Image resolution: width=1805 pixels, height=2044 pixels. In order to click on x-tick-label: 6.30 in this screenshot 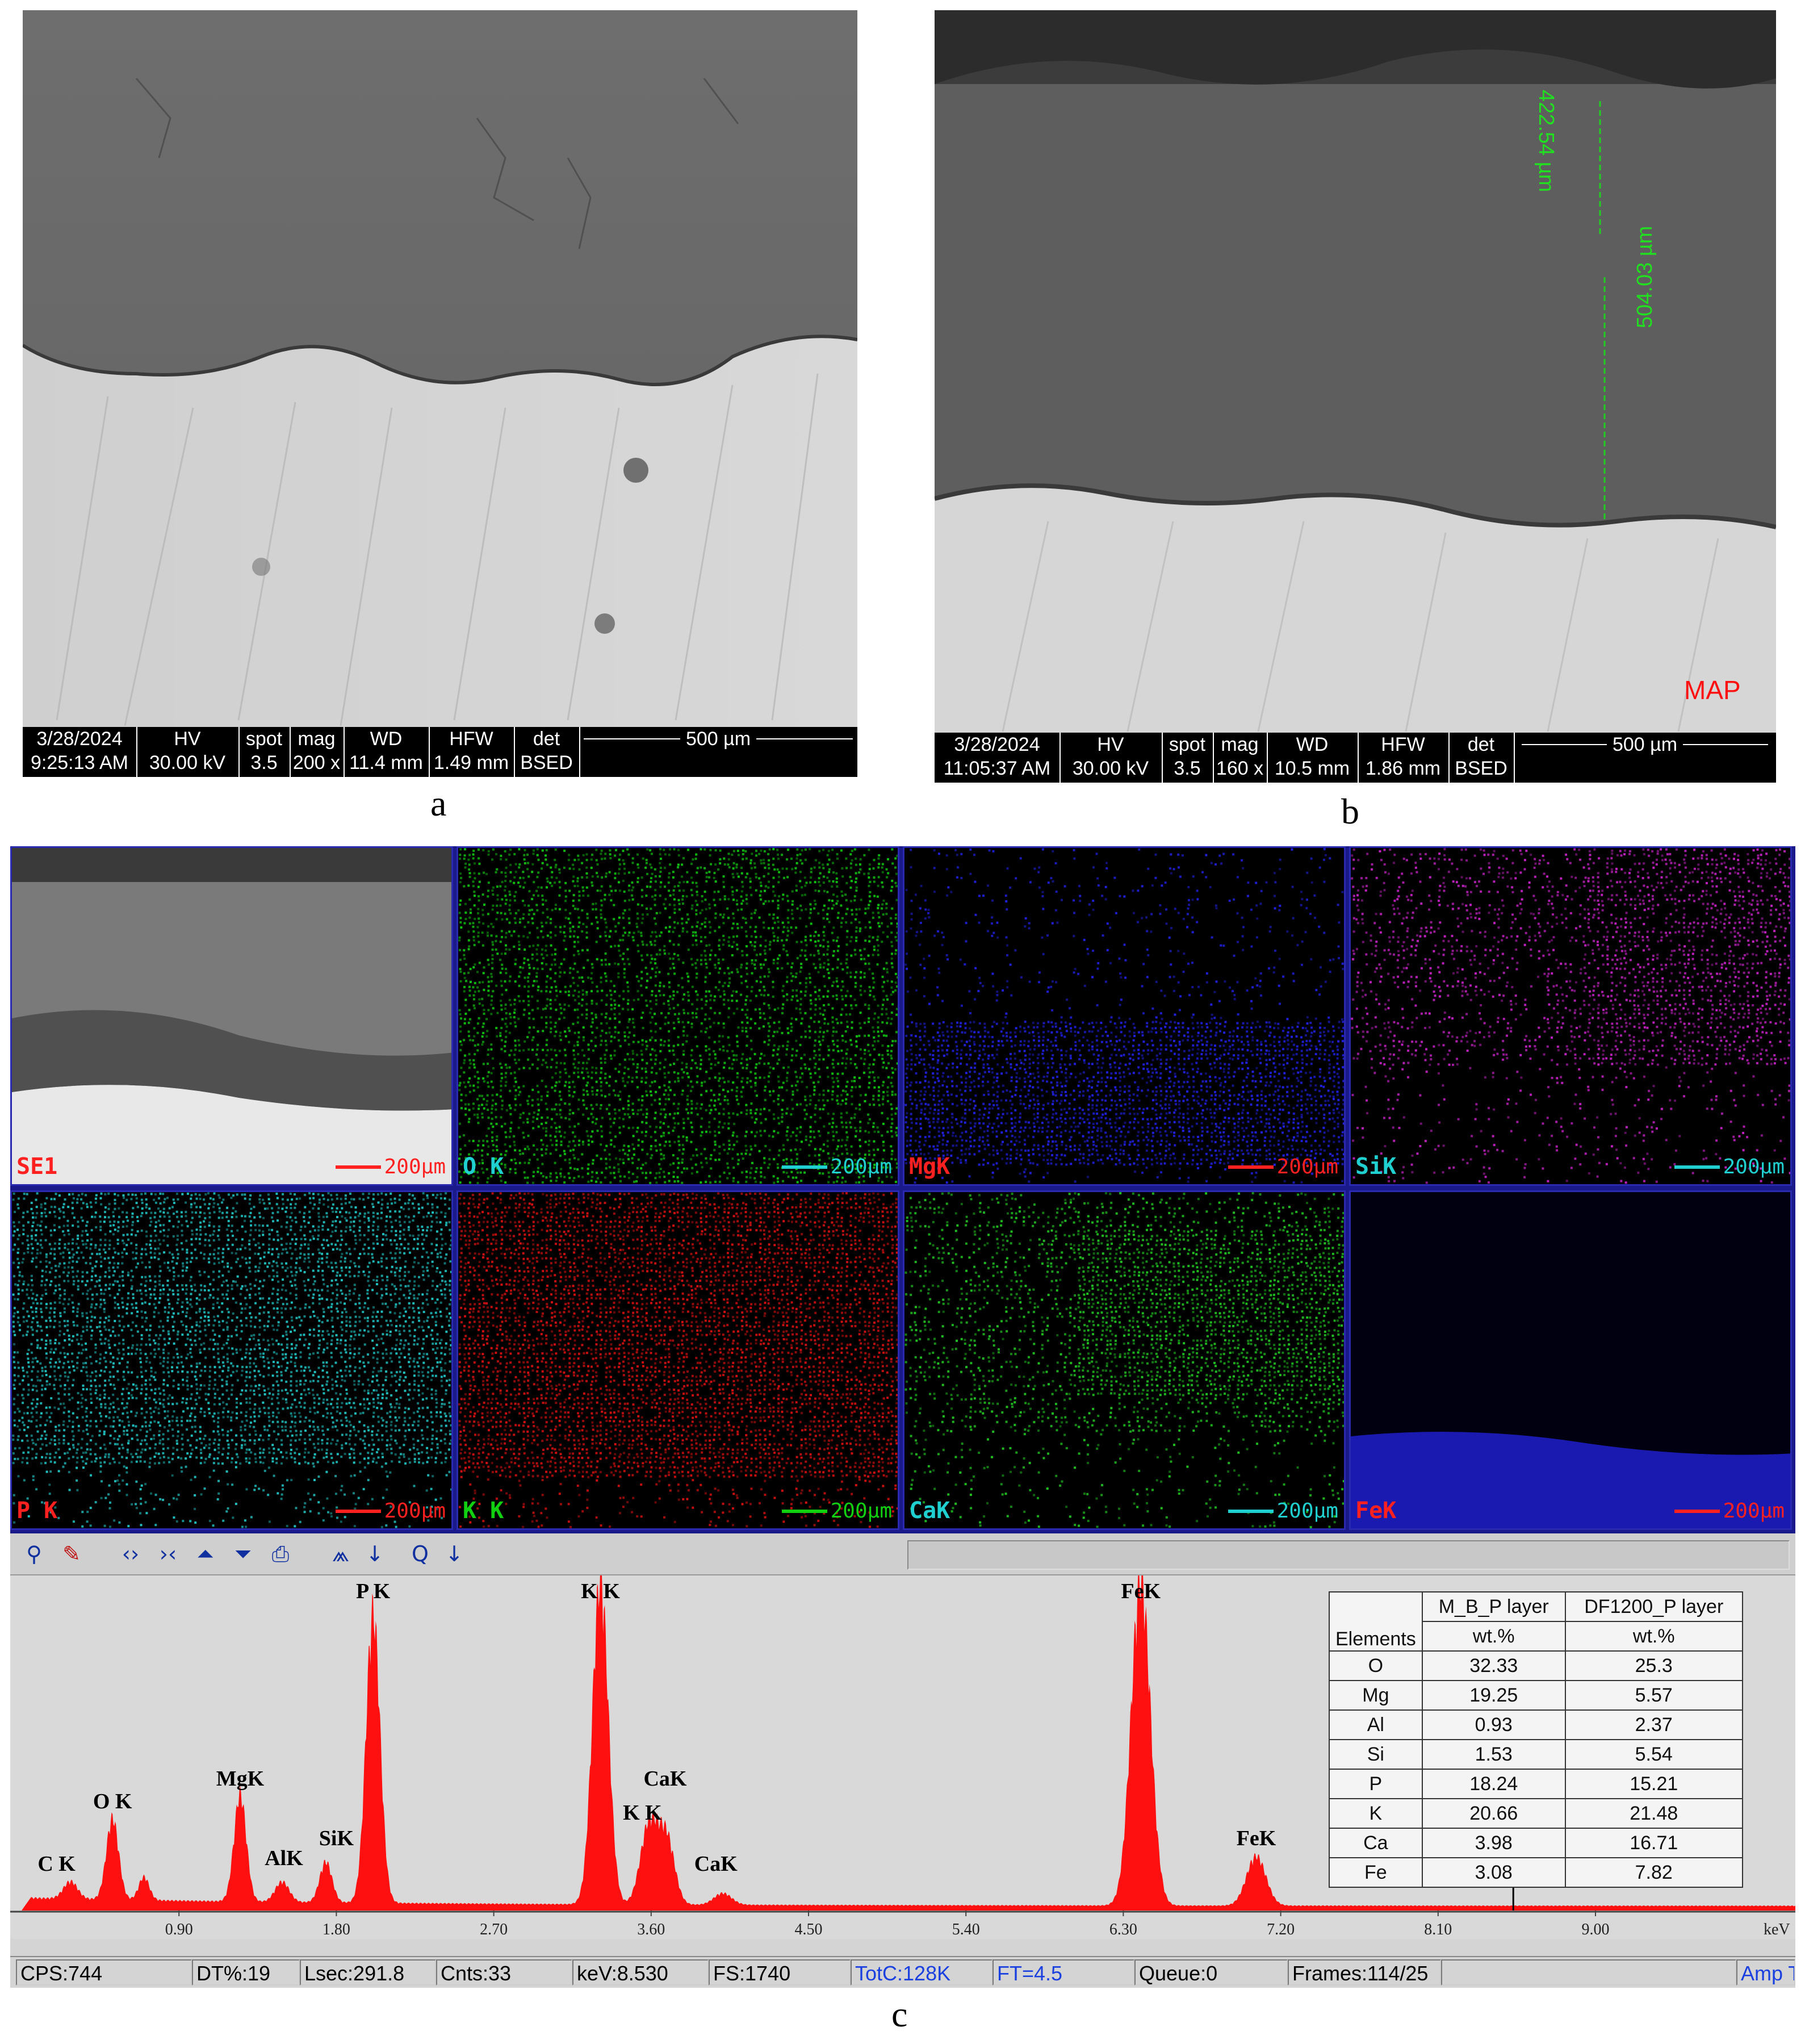, I will do `click(1123, 1929)`.